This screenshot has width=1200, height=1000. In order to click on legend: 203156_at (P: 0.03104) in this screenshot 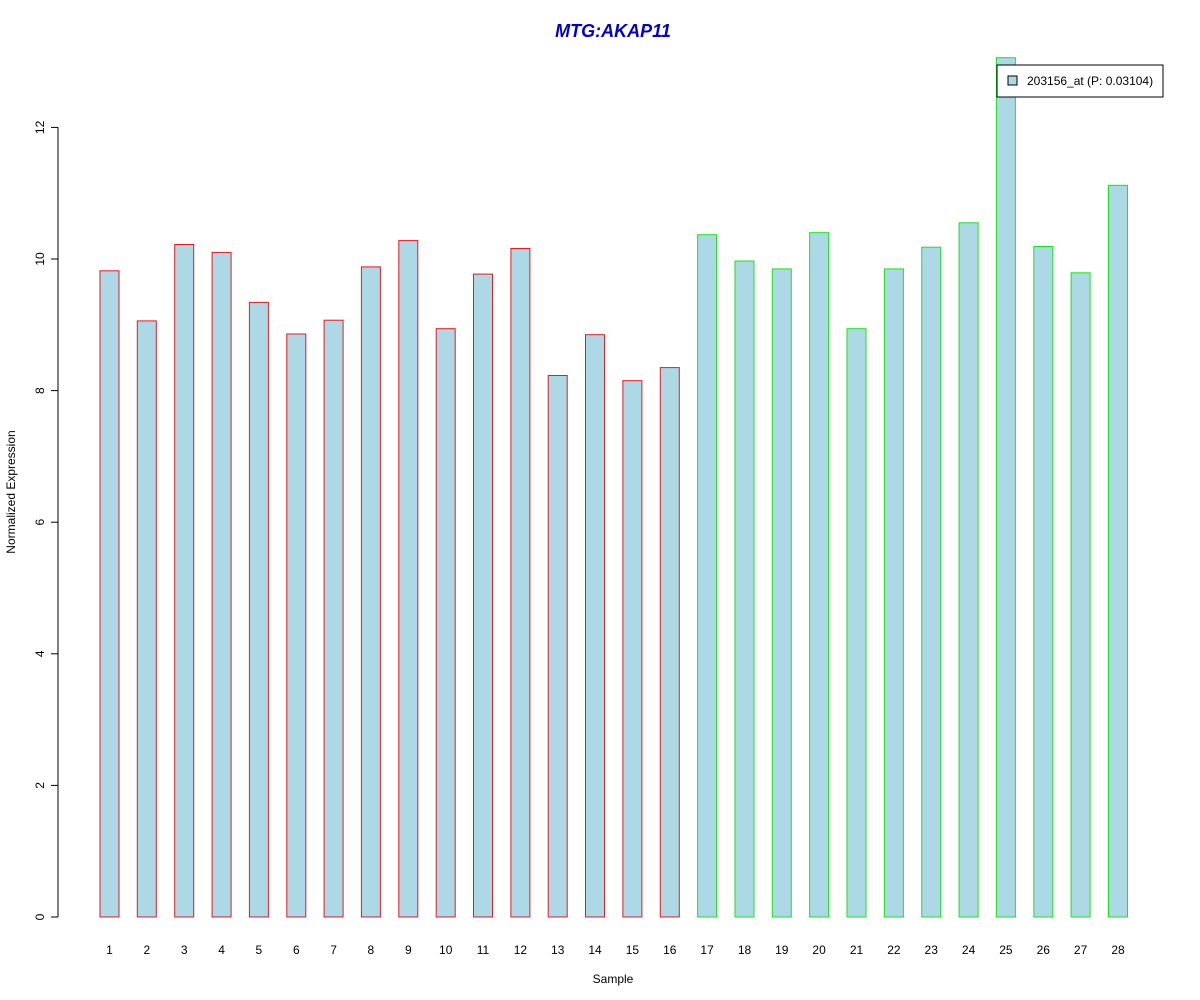, I will do `click(1080, 81)`.